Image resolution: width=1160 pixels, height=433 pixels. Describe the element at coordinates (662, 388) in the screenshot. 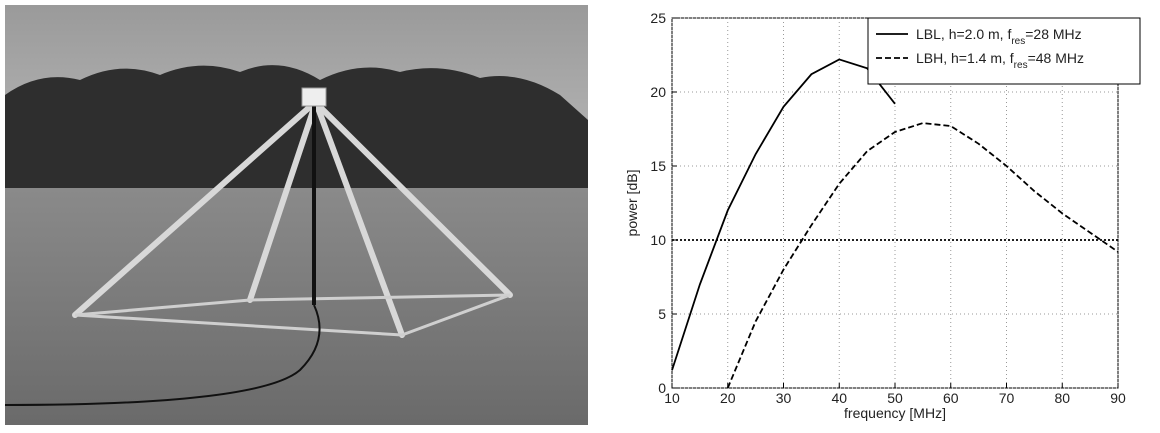

I see `y-tick-label: 0` at that location.